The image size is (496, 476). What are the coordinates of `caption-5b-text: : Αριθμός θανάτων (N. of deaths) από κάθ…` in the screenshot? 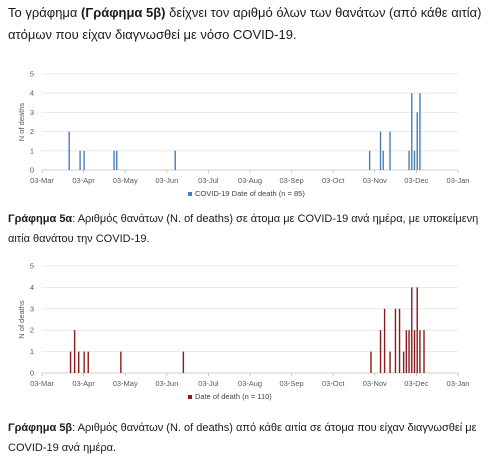 It's located at (242, 438).